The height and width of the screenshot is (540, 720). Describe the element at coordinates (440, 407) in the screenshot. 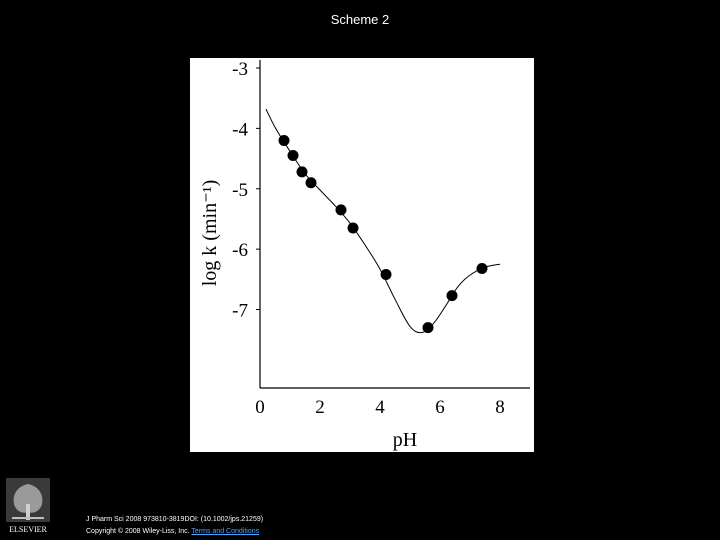

I see `x-tick-label: 6` at that location.